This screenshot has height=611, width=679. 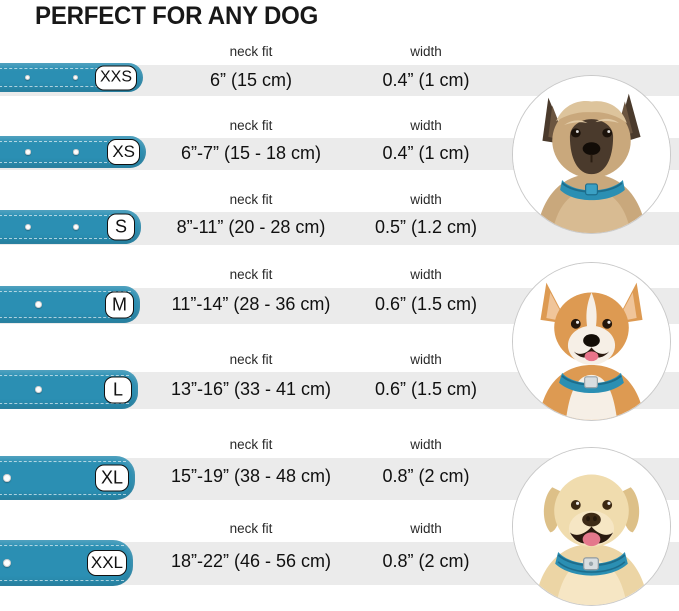 I want to click on corgi-photo, so click(x=591, y=341).